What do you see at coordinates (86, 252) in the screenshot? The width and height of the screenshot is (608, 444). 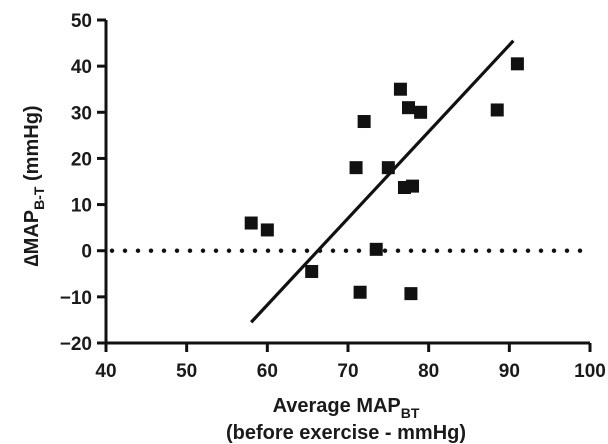 I see `y-tick-label: 0` at bounding box center [86, 252].